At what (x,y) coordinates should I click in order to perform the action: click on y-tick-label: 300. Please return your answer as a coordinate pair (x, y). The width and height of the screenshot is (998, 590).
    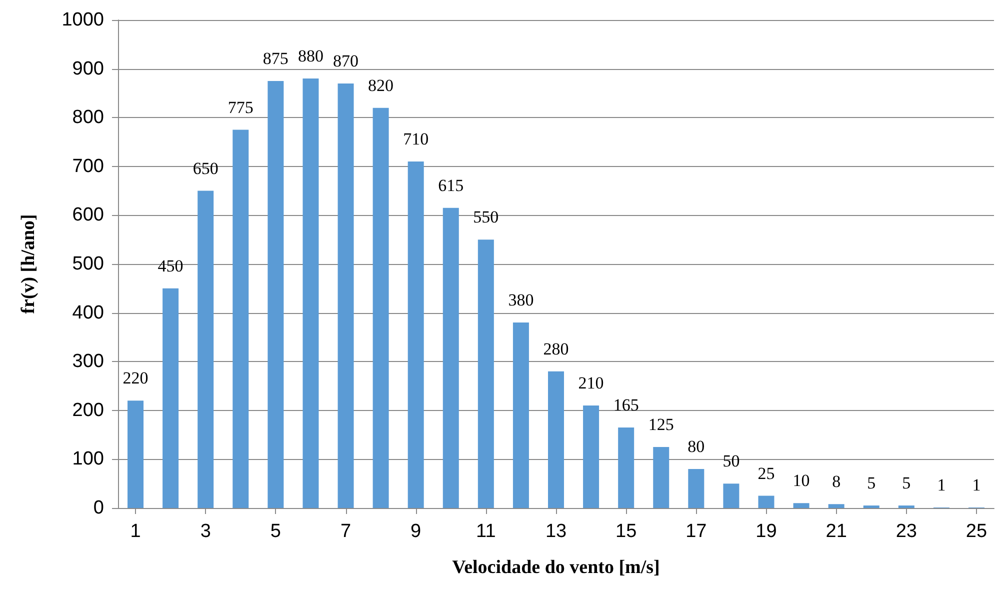
    Looking at the image, I should click on (88, 361).